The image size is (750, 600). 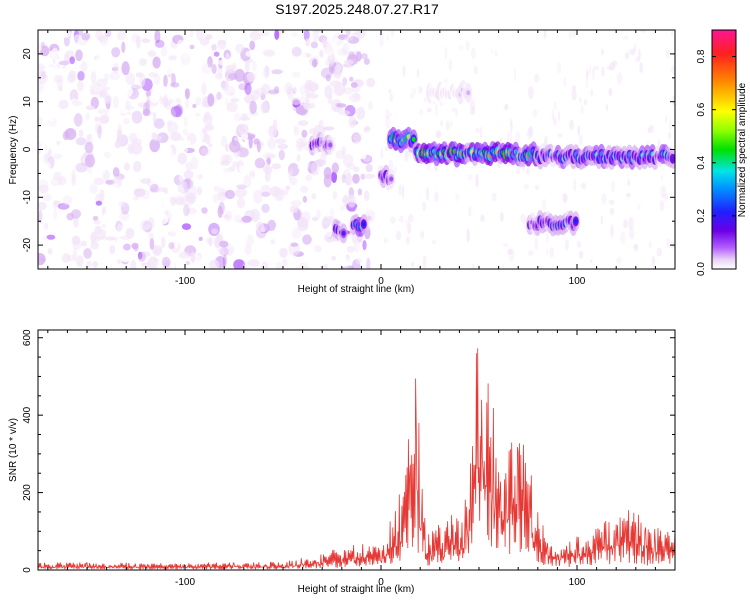 I want to click on spectrogram-band, so click(x=402, y=140).